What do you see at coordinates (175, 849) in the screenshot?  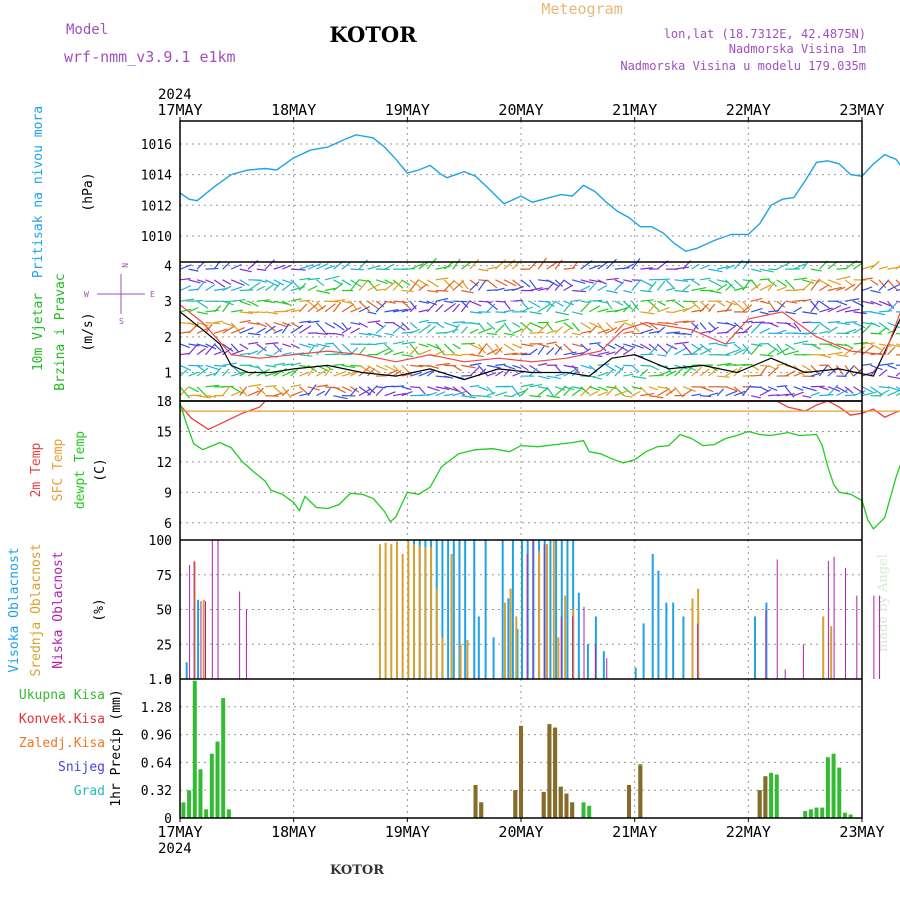 I see `year-label-bottom: 2024` at bounding box center [175, 849].